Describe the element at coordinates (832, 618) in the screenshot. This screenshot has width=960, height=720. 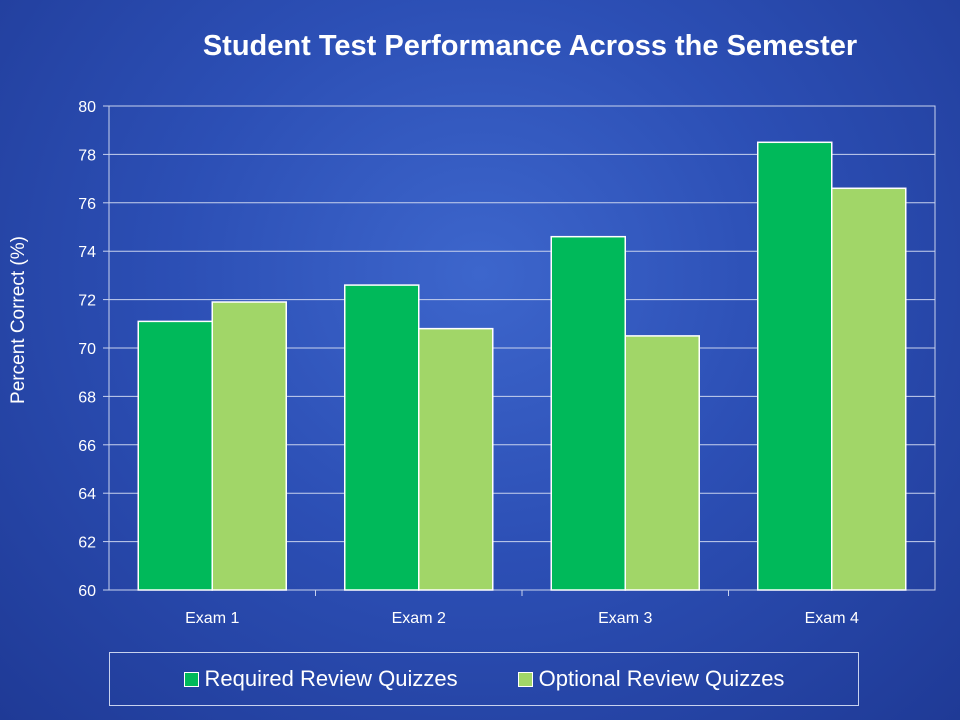
I see `x-tick-label: Exam 4` at that location.